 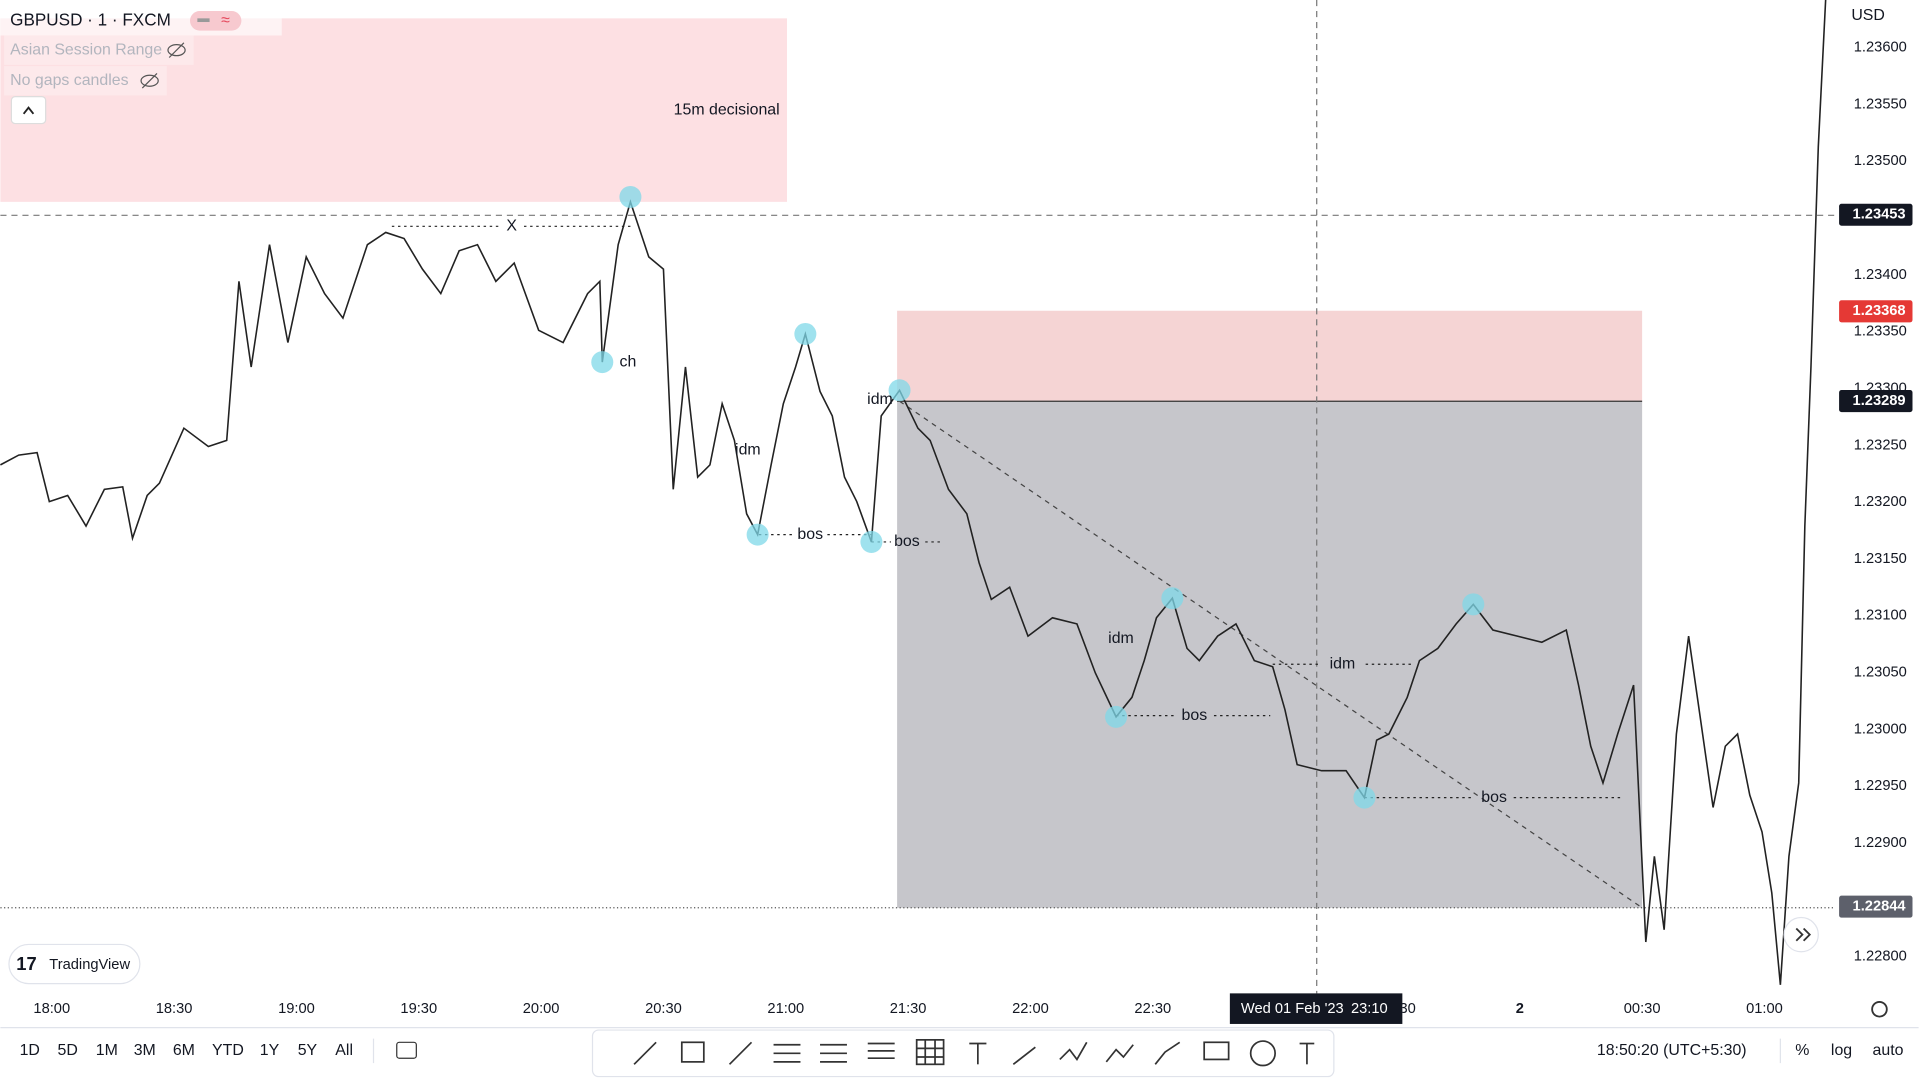 I want to click on range-button: 3M, so click(x=145, y=1050).